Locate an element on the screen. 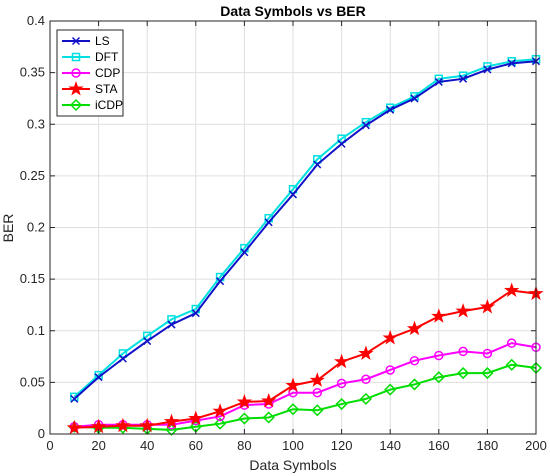  legend-marker-icdp is located at coordinates (76, 105).